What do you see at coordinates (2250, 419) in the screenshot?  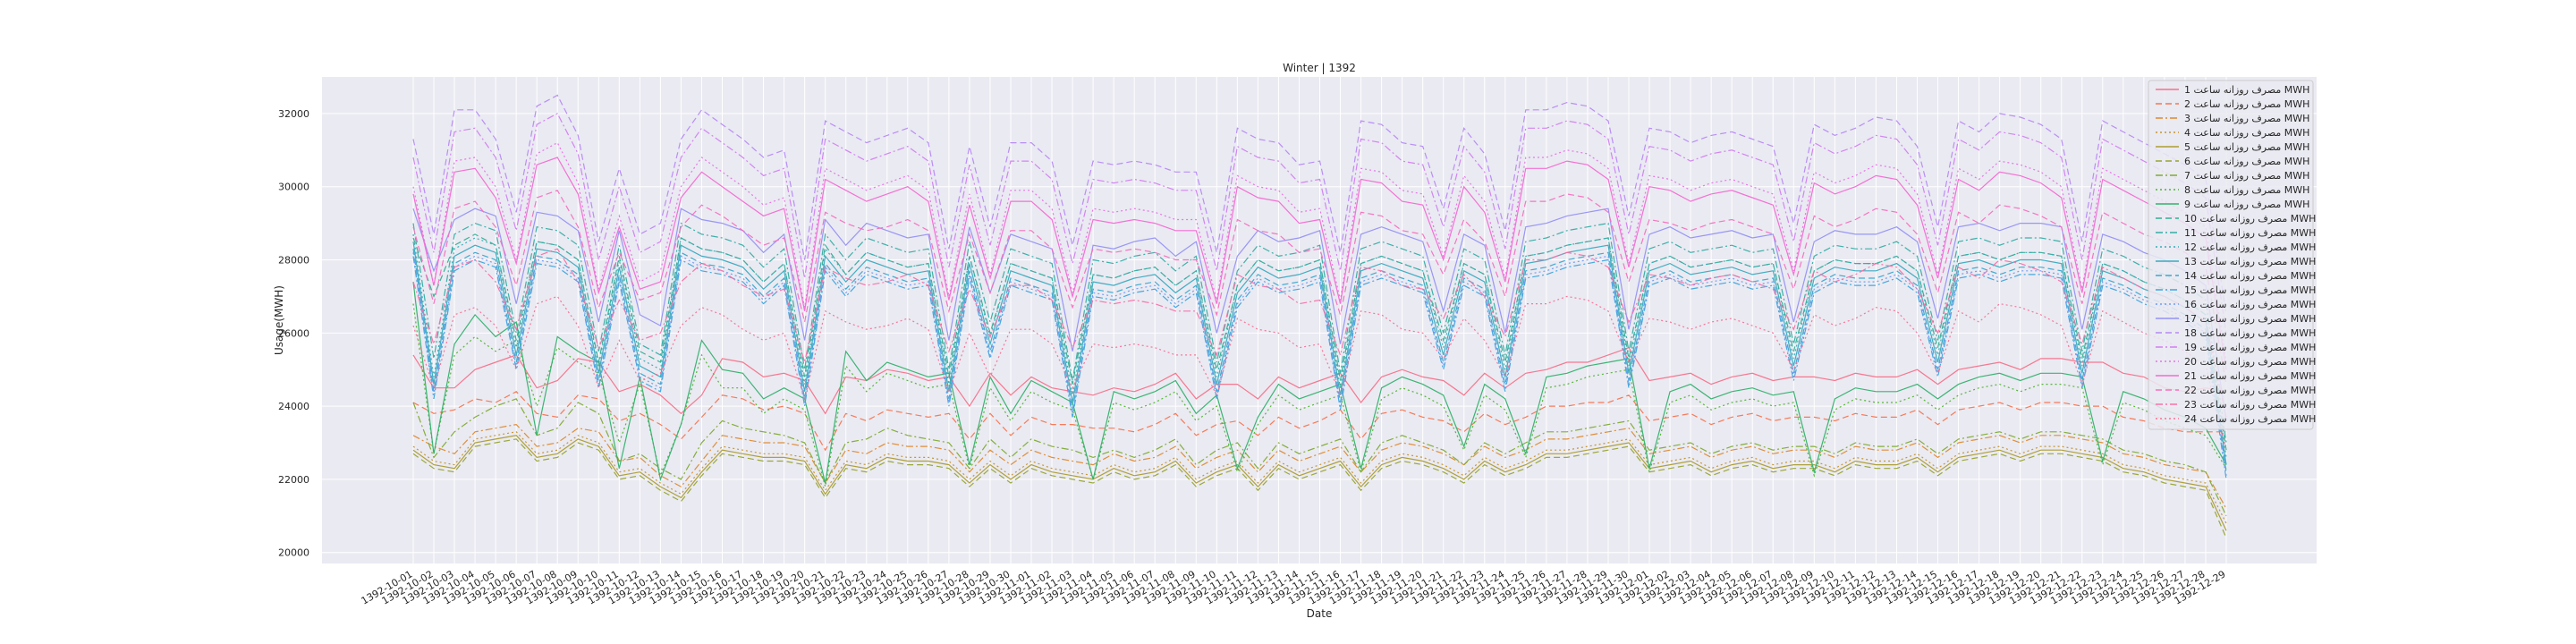 I see `legend-label-24: مصرف روزانه ساعت 24 MWH` at bounding box center [2250, 419].